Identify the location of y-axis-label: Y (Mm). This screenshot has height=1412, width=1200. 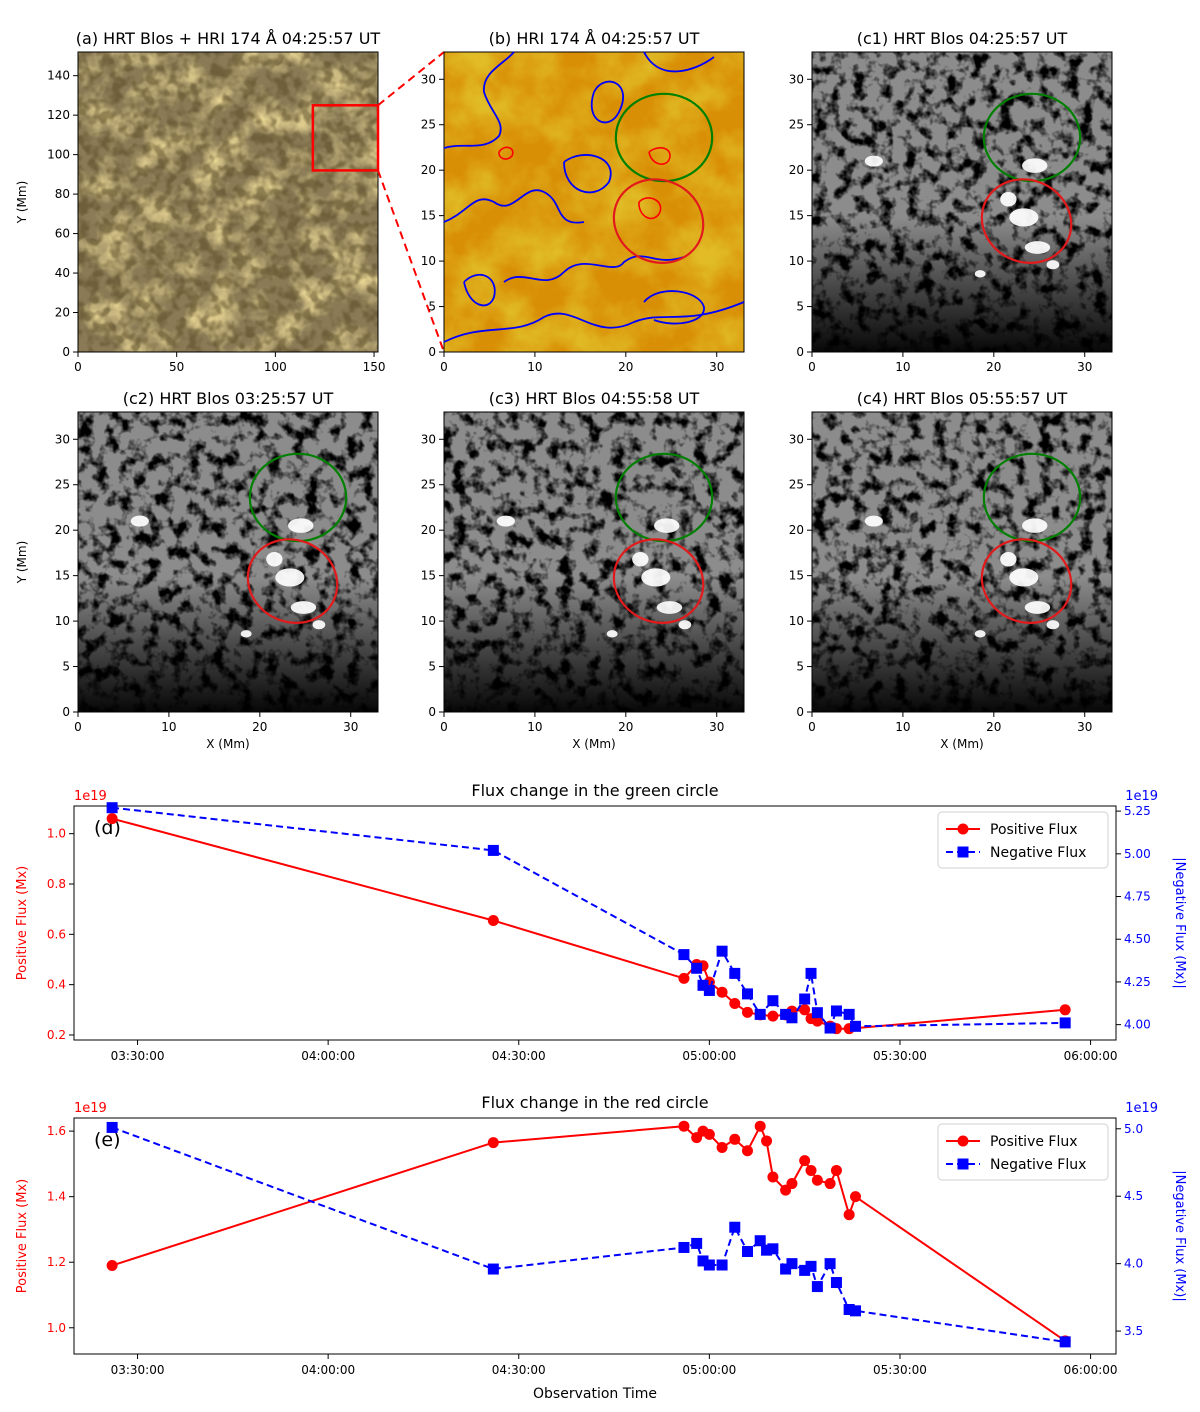
(22, 563).